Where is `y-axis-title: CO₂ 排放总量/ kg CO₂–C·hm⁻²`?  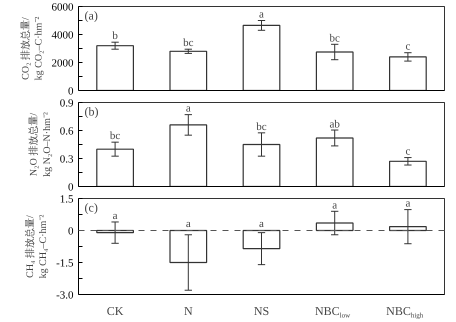
y-axis-title: CO₂ 排放总量/ kg CO₂–C·hm⁻² is located at coordinates (31, 48).